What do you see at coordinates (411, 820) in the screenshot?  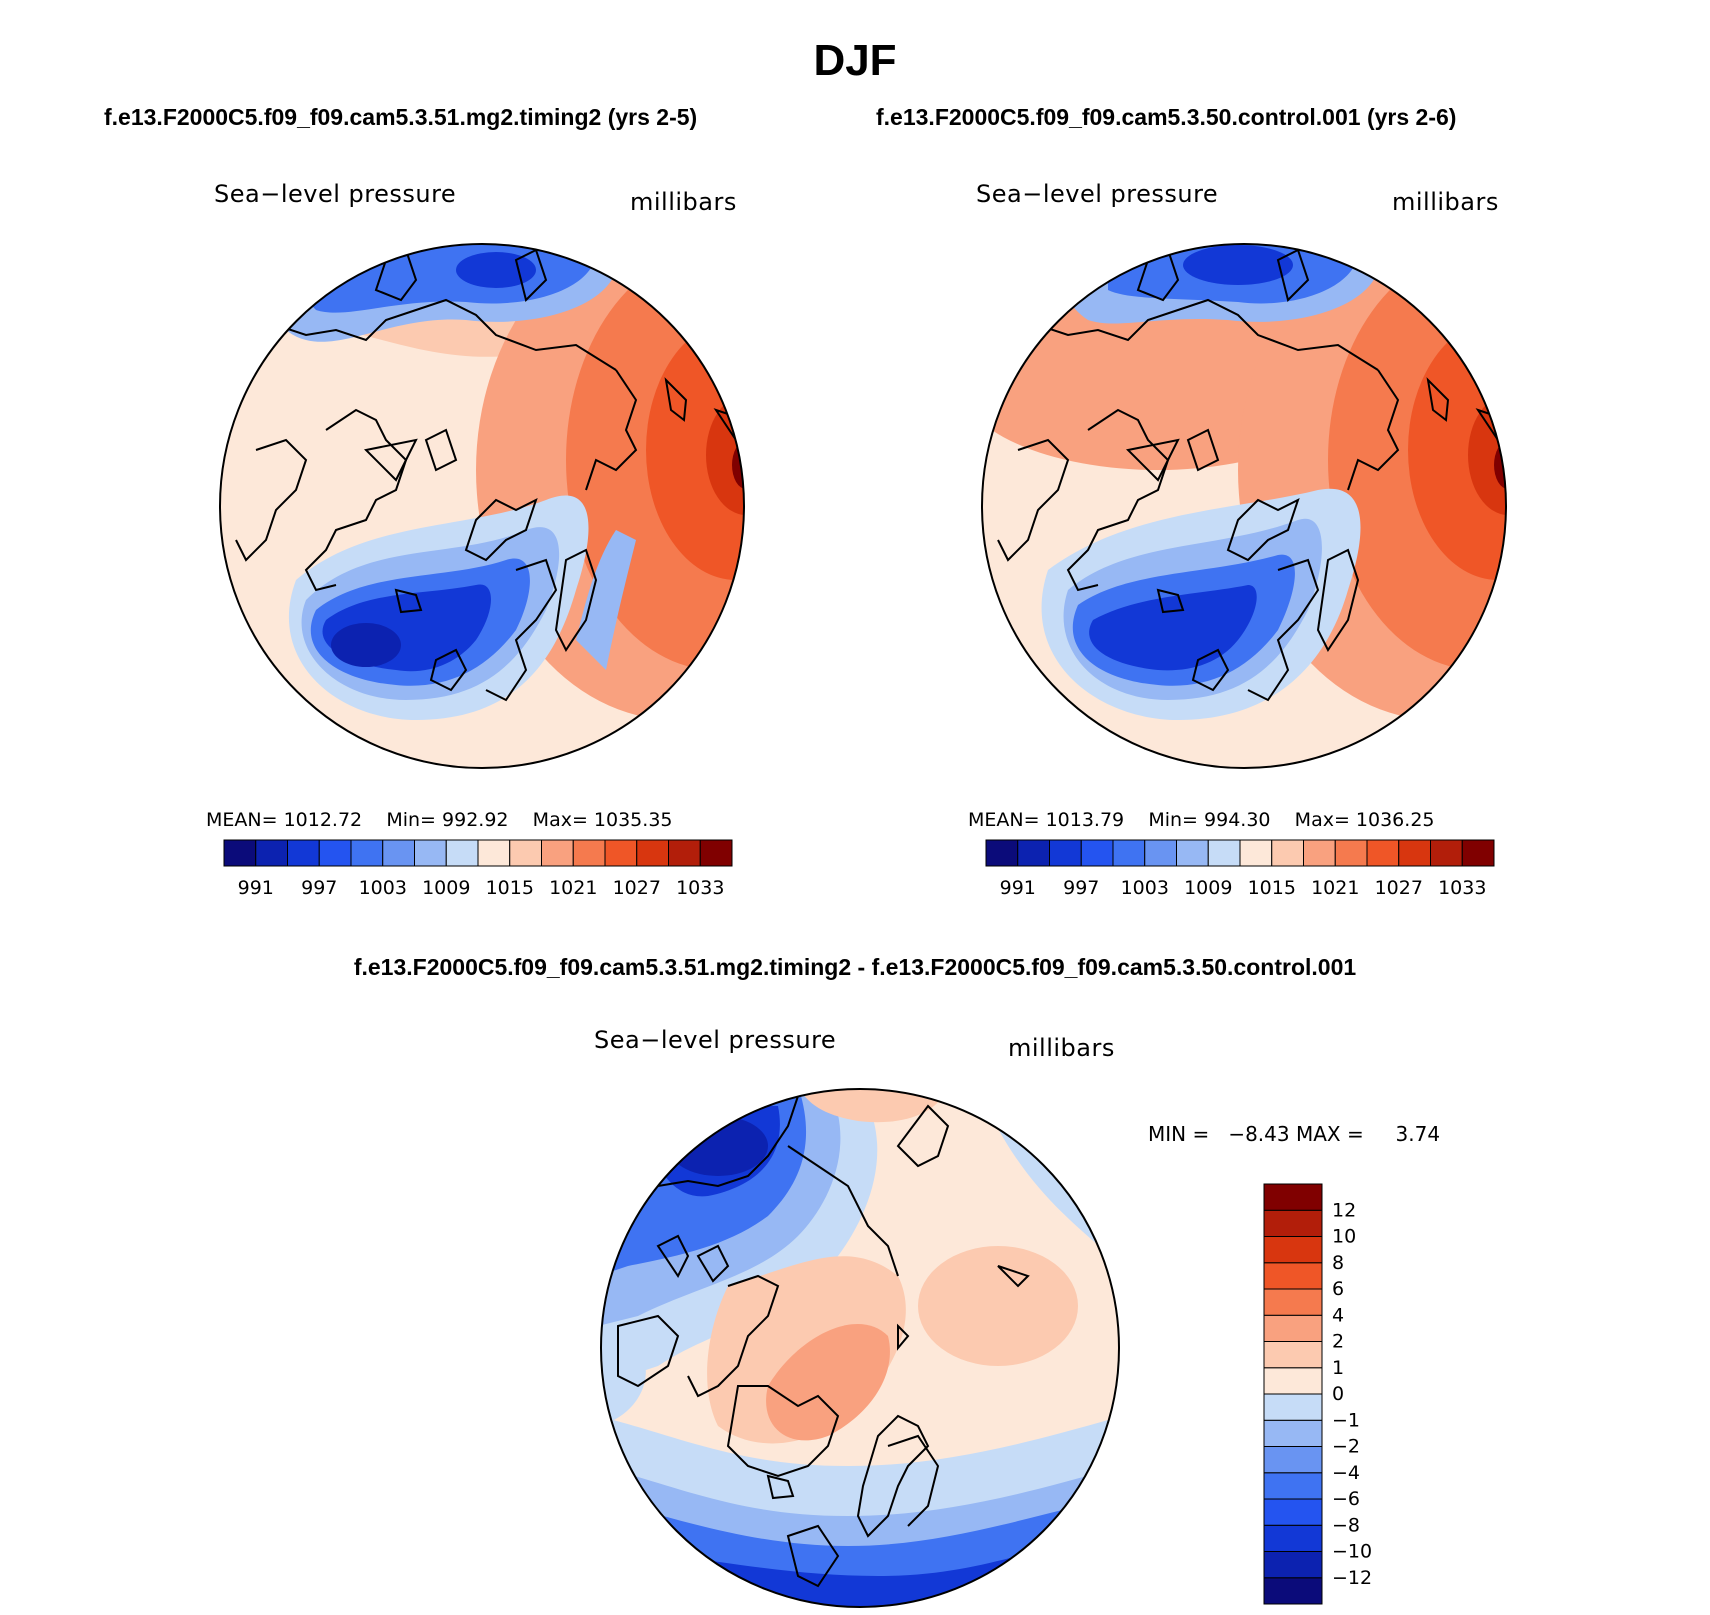 I see `panel-test-min-label: Min=` at bounding box center [411, 820].